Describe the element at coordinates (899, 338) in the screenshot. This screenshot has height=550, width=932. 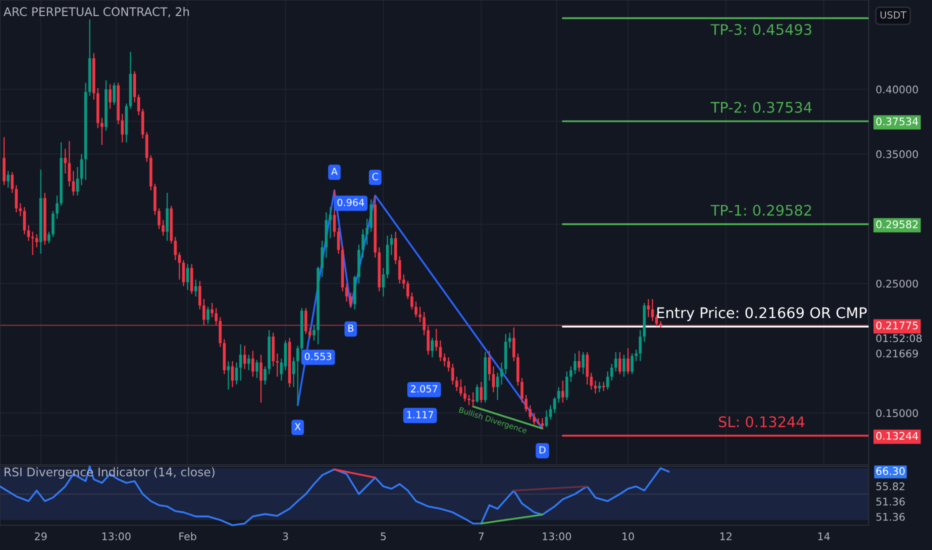
I see `text: 01:52:08` at that location.